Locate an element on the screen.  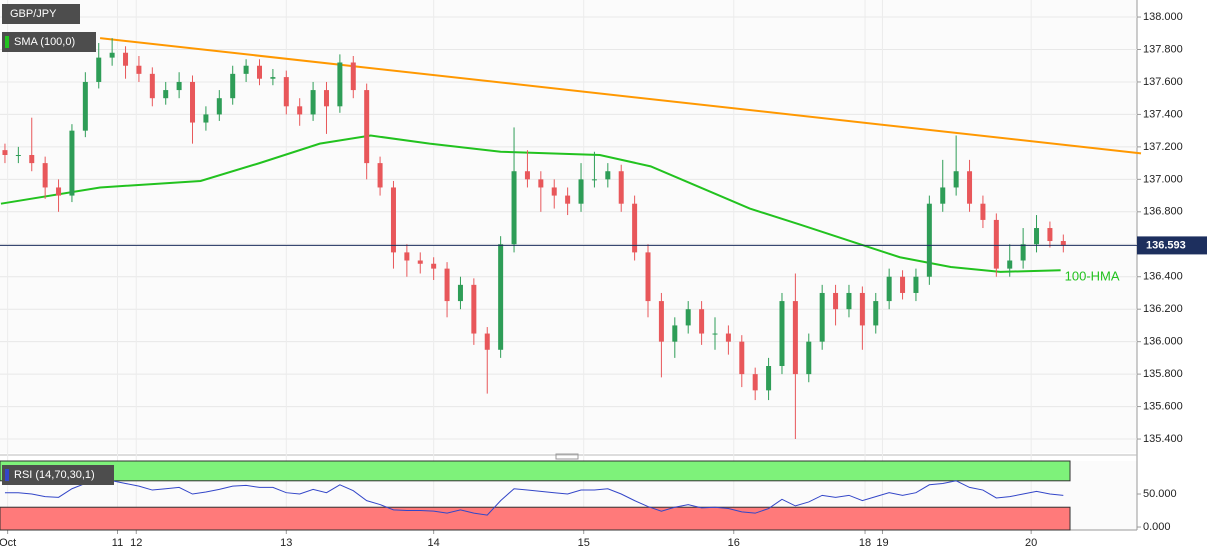
x-tick-label: 12 is located at coordinates (136, 543).